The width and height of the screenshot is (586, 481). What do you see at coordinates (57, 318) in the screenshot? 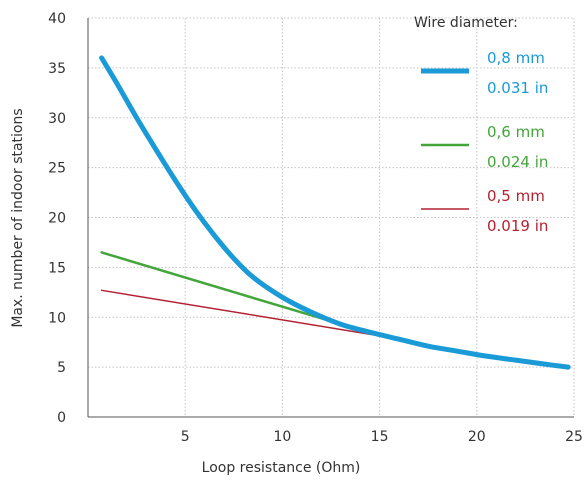
I see `y-tick-label: 10` at bounding box center [57, 318].